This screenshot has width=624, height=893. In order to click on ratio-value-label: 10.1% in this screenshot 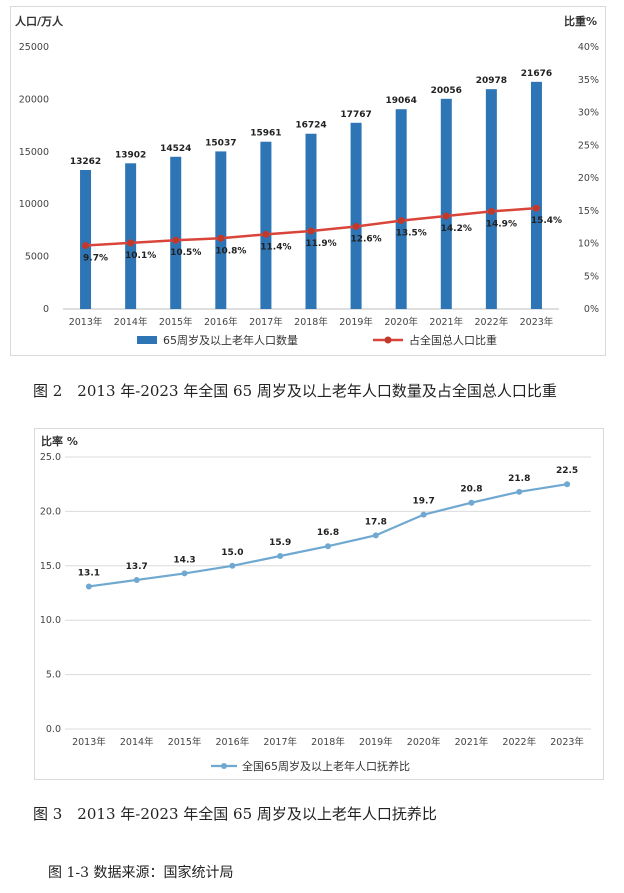, I will do `click(140, 256)`.